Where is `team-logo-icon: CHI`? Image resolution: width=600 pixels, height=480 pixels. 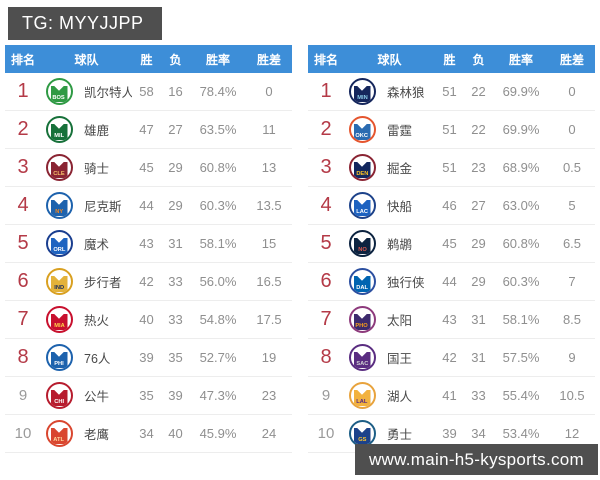 team-logo-icon: CHI is located at coordinates (59, 395).